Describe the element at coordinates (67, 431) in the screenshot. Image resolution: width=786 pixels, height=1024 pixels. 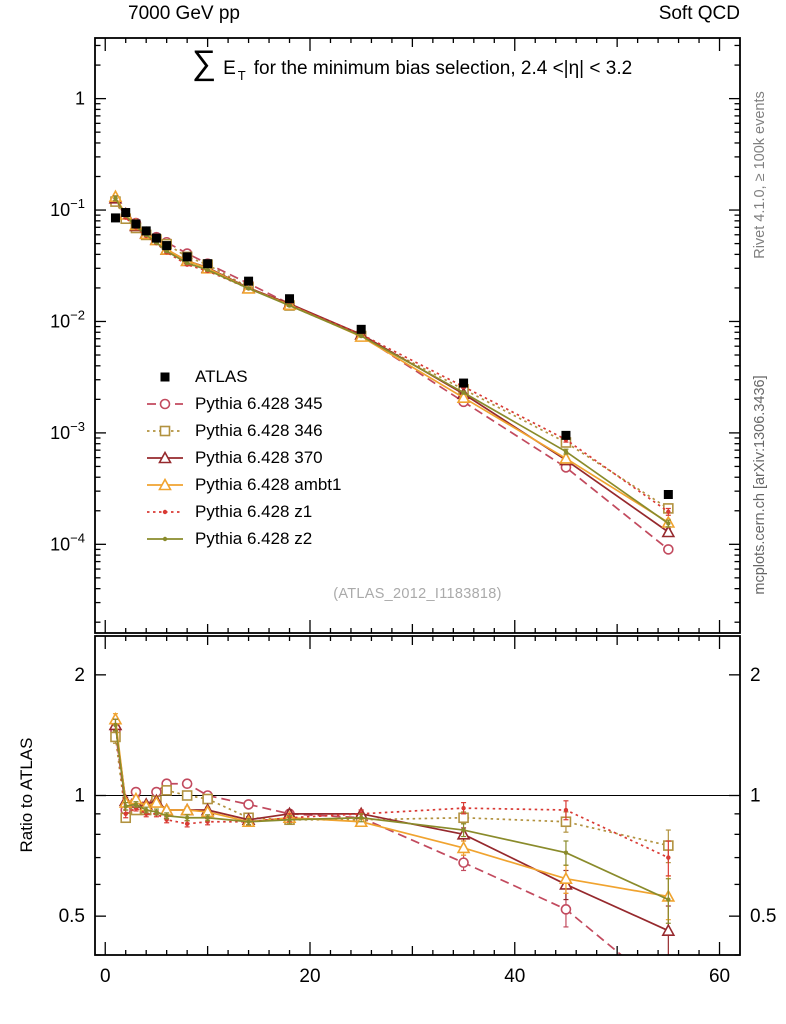
I see `svg-text: 10⁻³` at that location.